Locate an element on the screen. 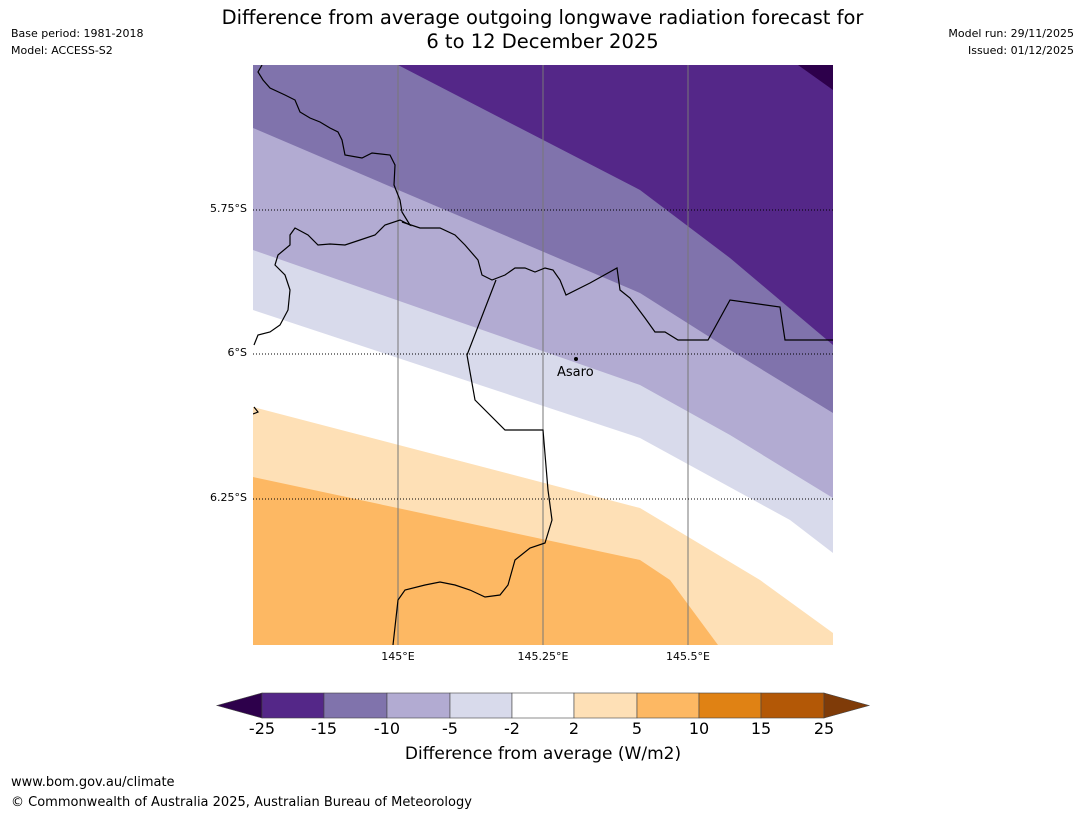 The image size is (1085, 816). model-text: Model: ACCESS-S2 is located at coordinates (62, 50).